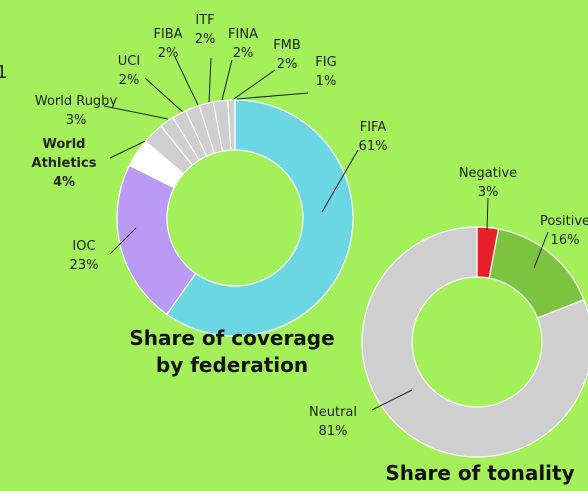 Image resolution: width=588 pixels, height=491 pixels. I want to click on data-label: World Athletics 4%, so click(64, 163).